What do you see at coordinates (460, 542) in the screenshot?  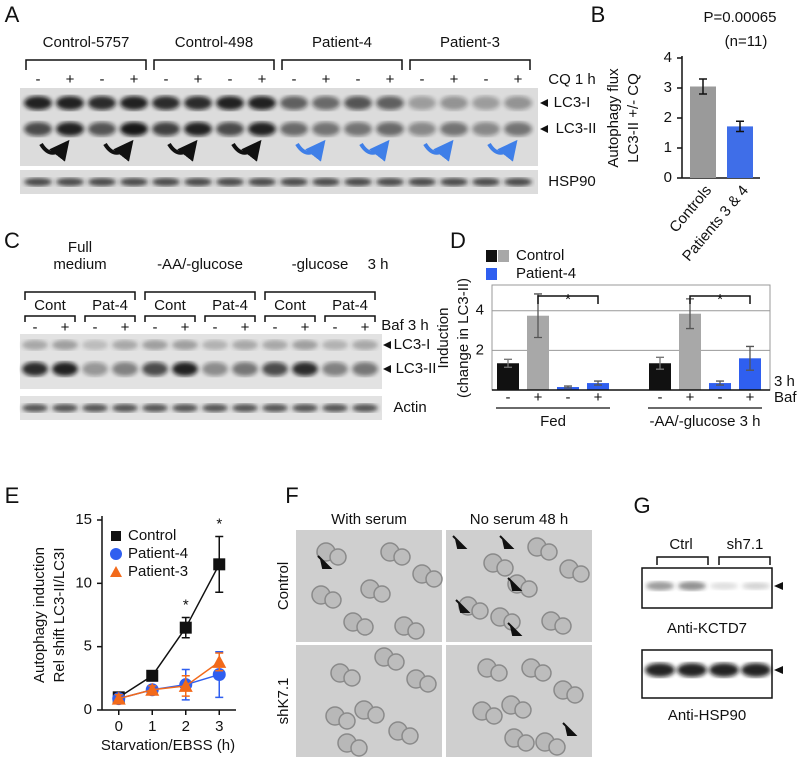 I see `pointer-arrow` at bounding box center [460, 542].